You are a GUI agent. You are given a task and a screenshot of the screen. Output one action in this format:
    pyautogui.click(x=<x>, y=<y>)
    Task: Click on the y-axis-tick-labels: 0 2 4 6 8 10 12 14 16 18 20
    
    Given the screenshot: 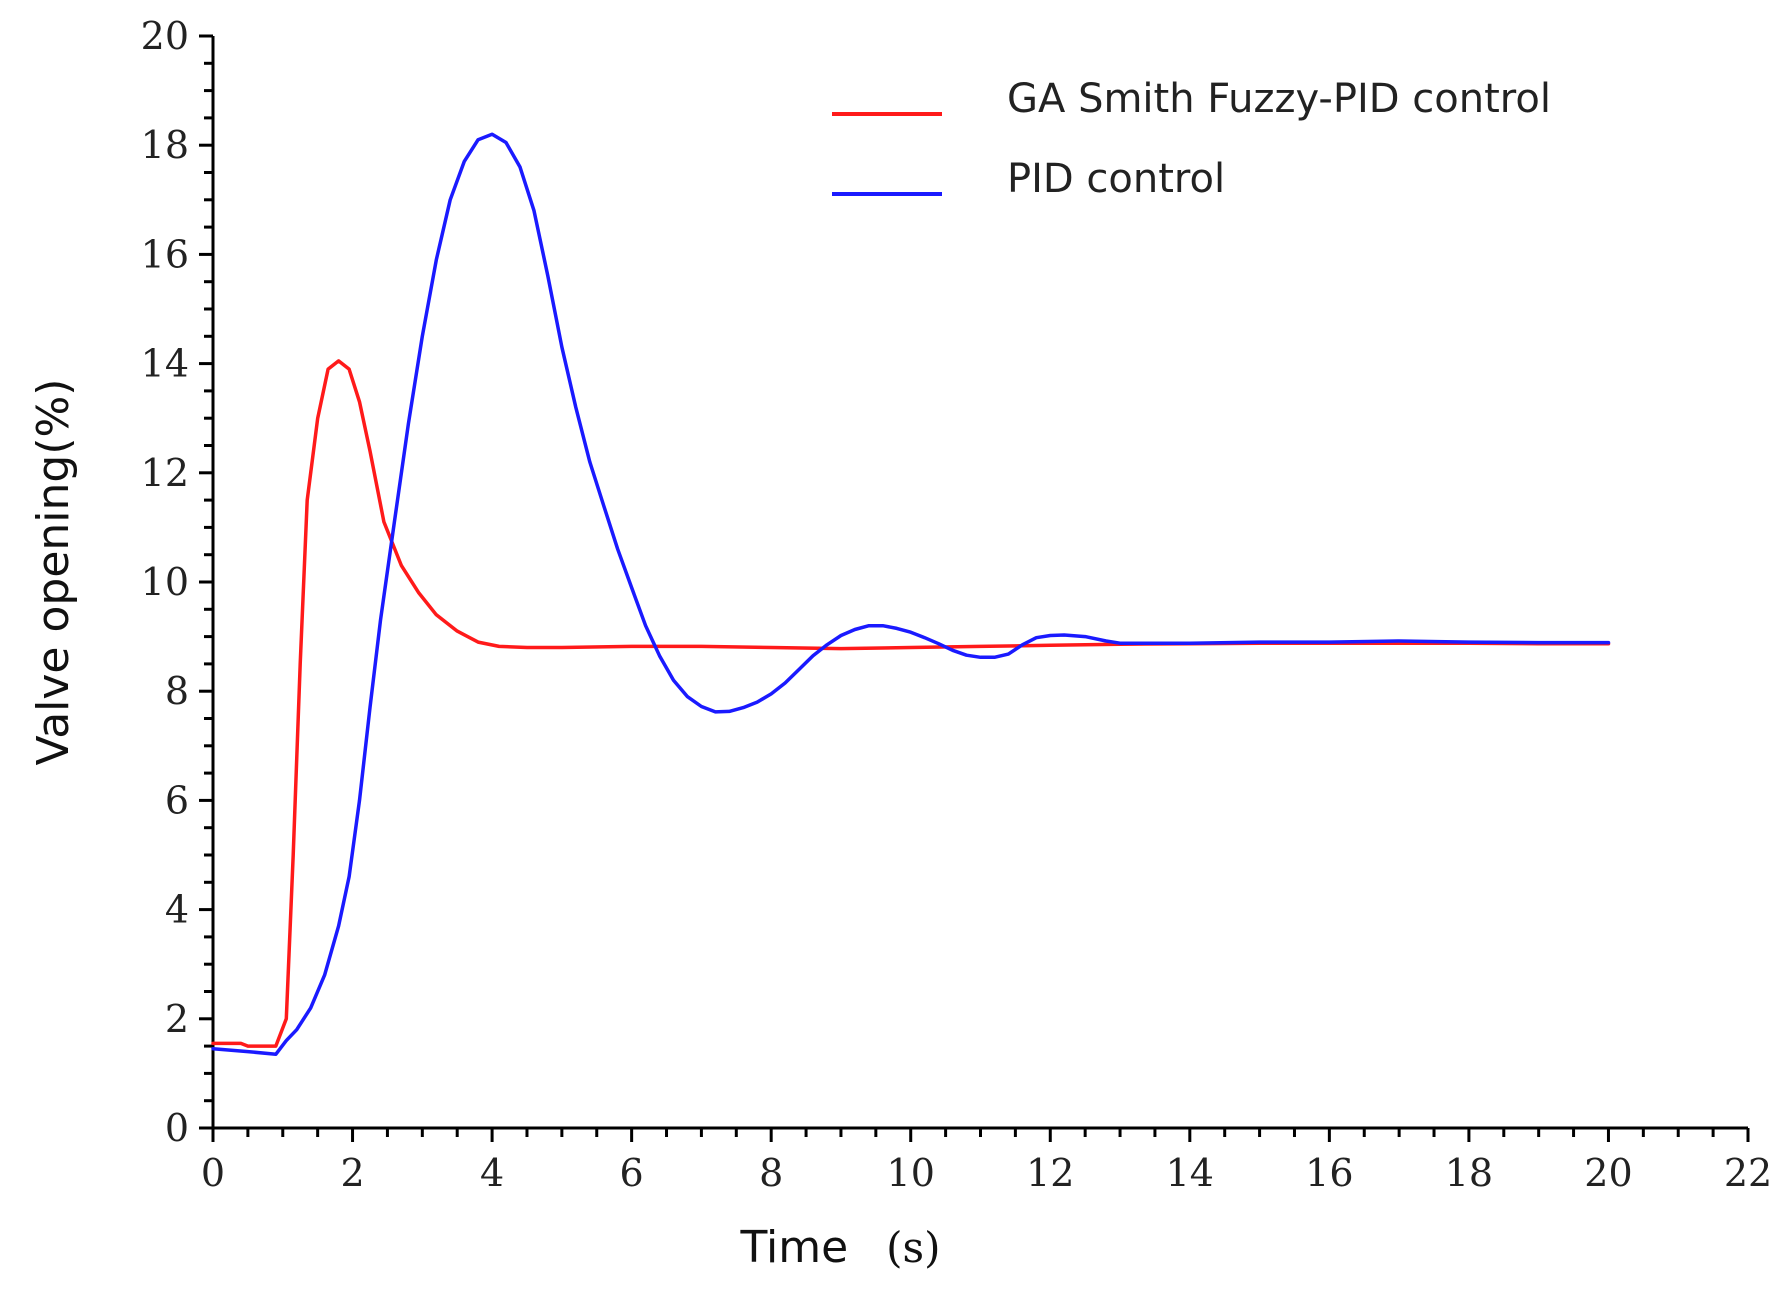 What is the action you would take?
    pyautogui.click(x=165, y=582)
    